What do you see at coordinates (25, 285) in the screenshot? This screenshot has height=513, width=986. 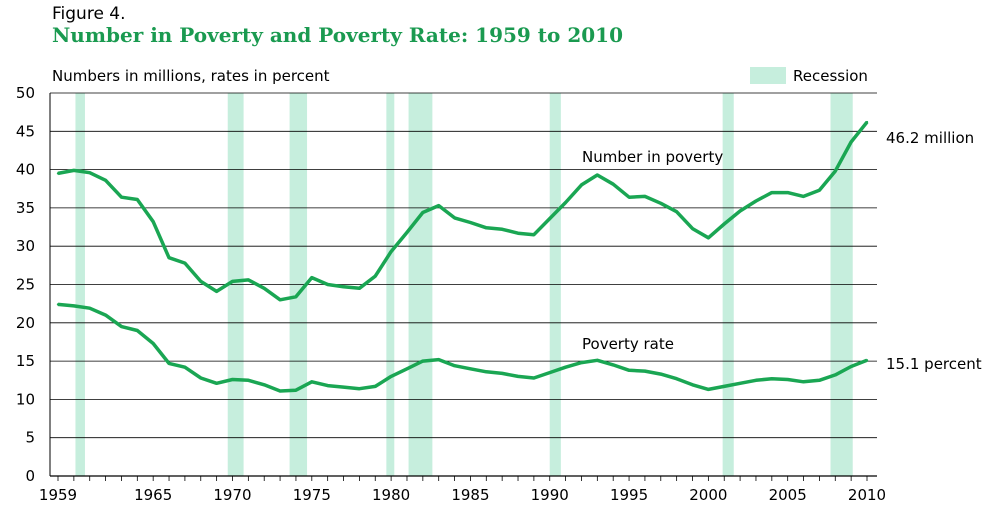 I see `y-tick-label: 25` at bounding box center [25, 285].